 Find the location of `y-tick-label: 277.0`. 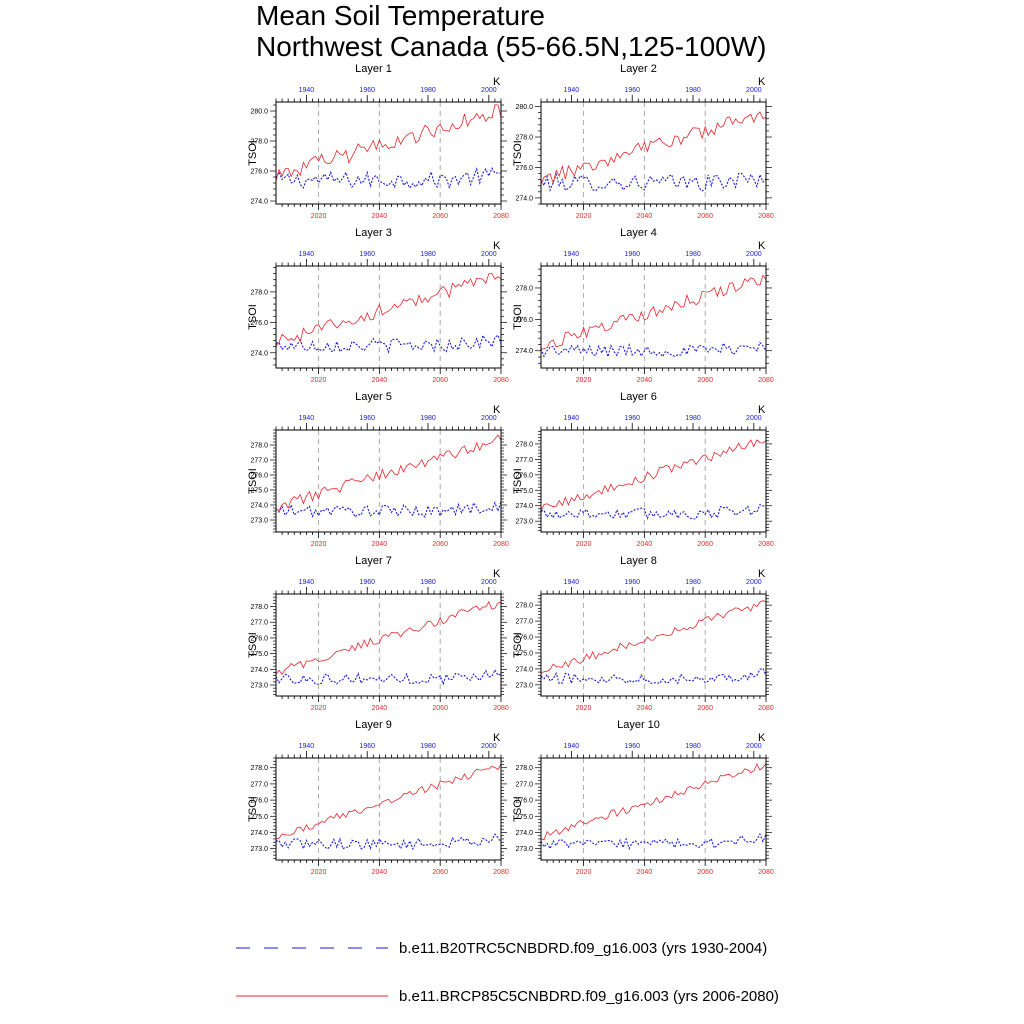

y-tick-label: 277.0 is located at coordinates (524, 460).